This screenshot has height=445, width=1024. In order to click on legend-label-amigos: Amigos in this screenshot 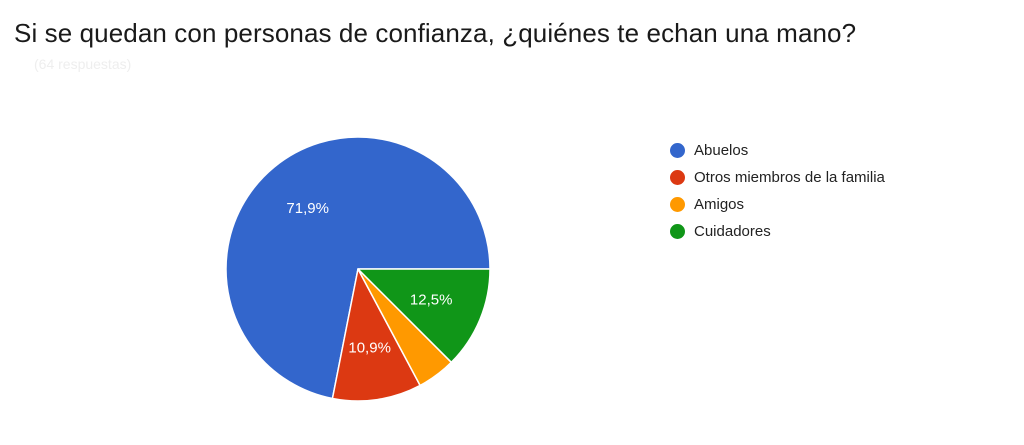, I will do `click(719, 204)`.